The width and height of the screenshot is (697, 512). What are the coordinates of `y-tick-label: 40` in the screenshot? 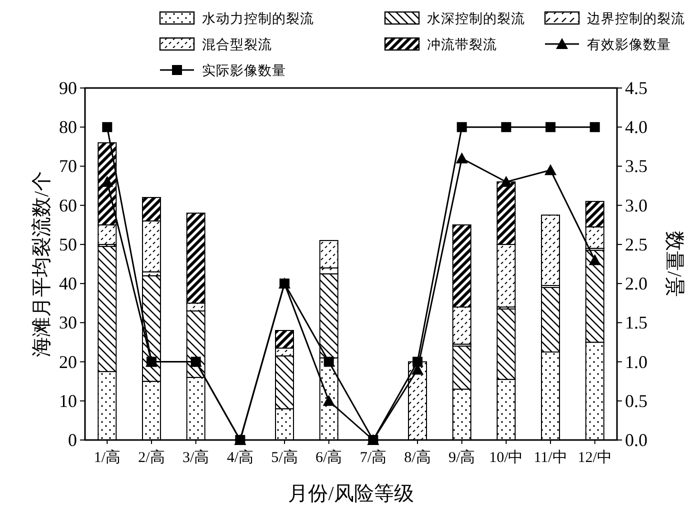 It's located at (68, 284).